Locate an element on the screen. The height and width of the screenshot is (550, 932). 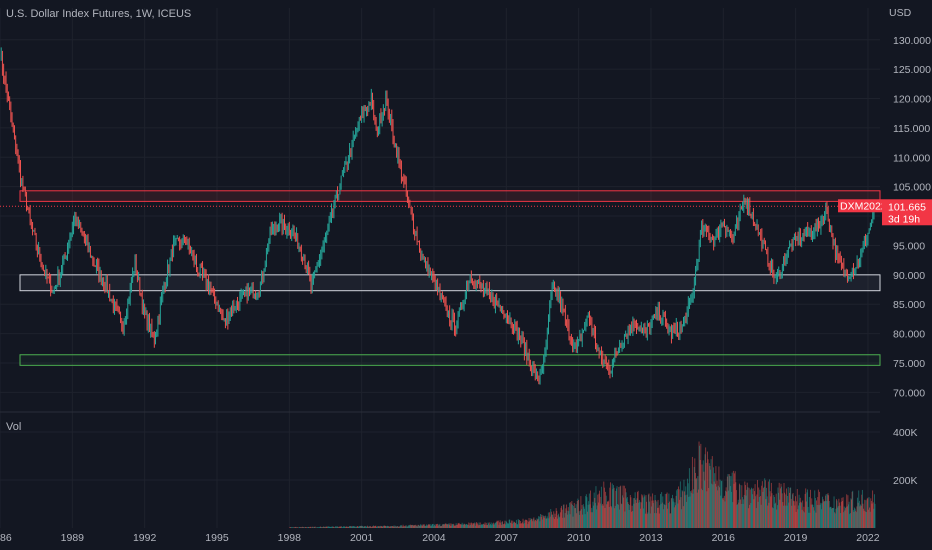
volume-label: Vol is located at coordinates (13, 427).